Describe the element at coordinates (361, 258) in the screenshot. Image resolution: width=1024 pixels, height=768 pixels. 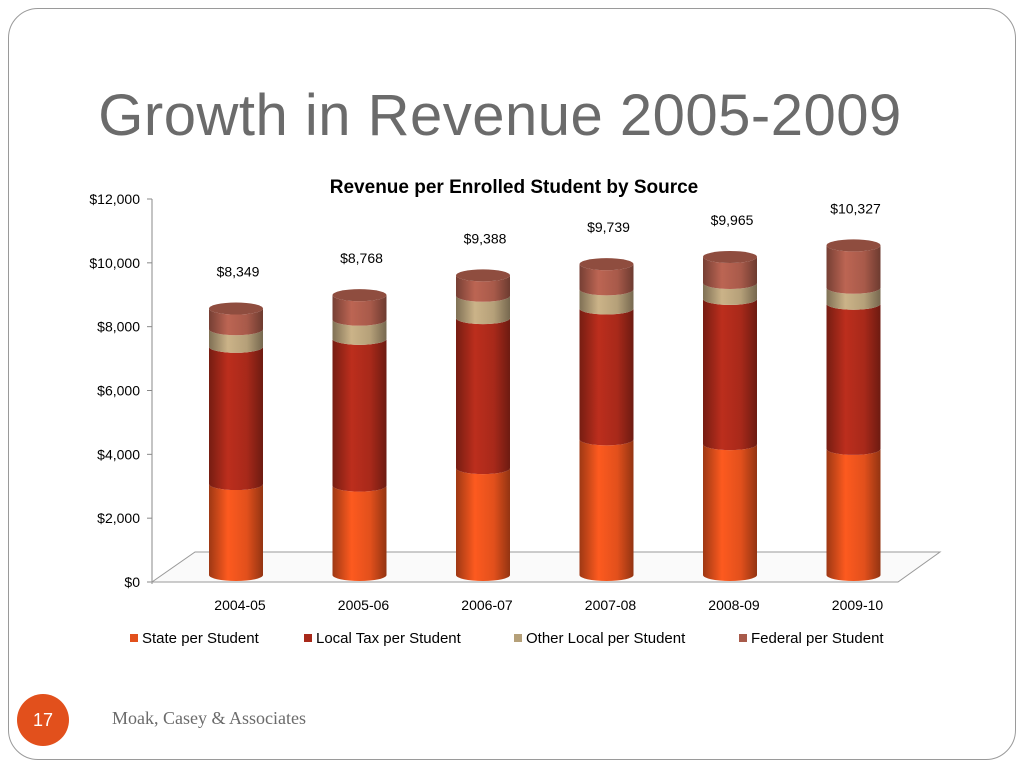
I see `total-label: $8,768` at that location.